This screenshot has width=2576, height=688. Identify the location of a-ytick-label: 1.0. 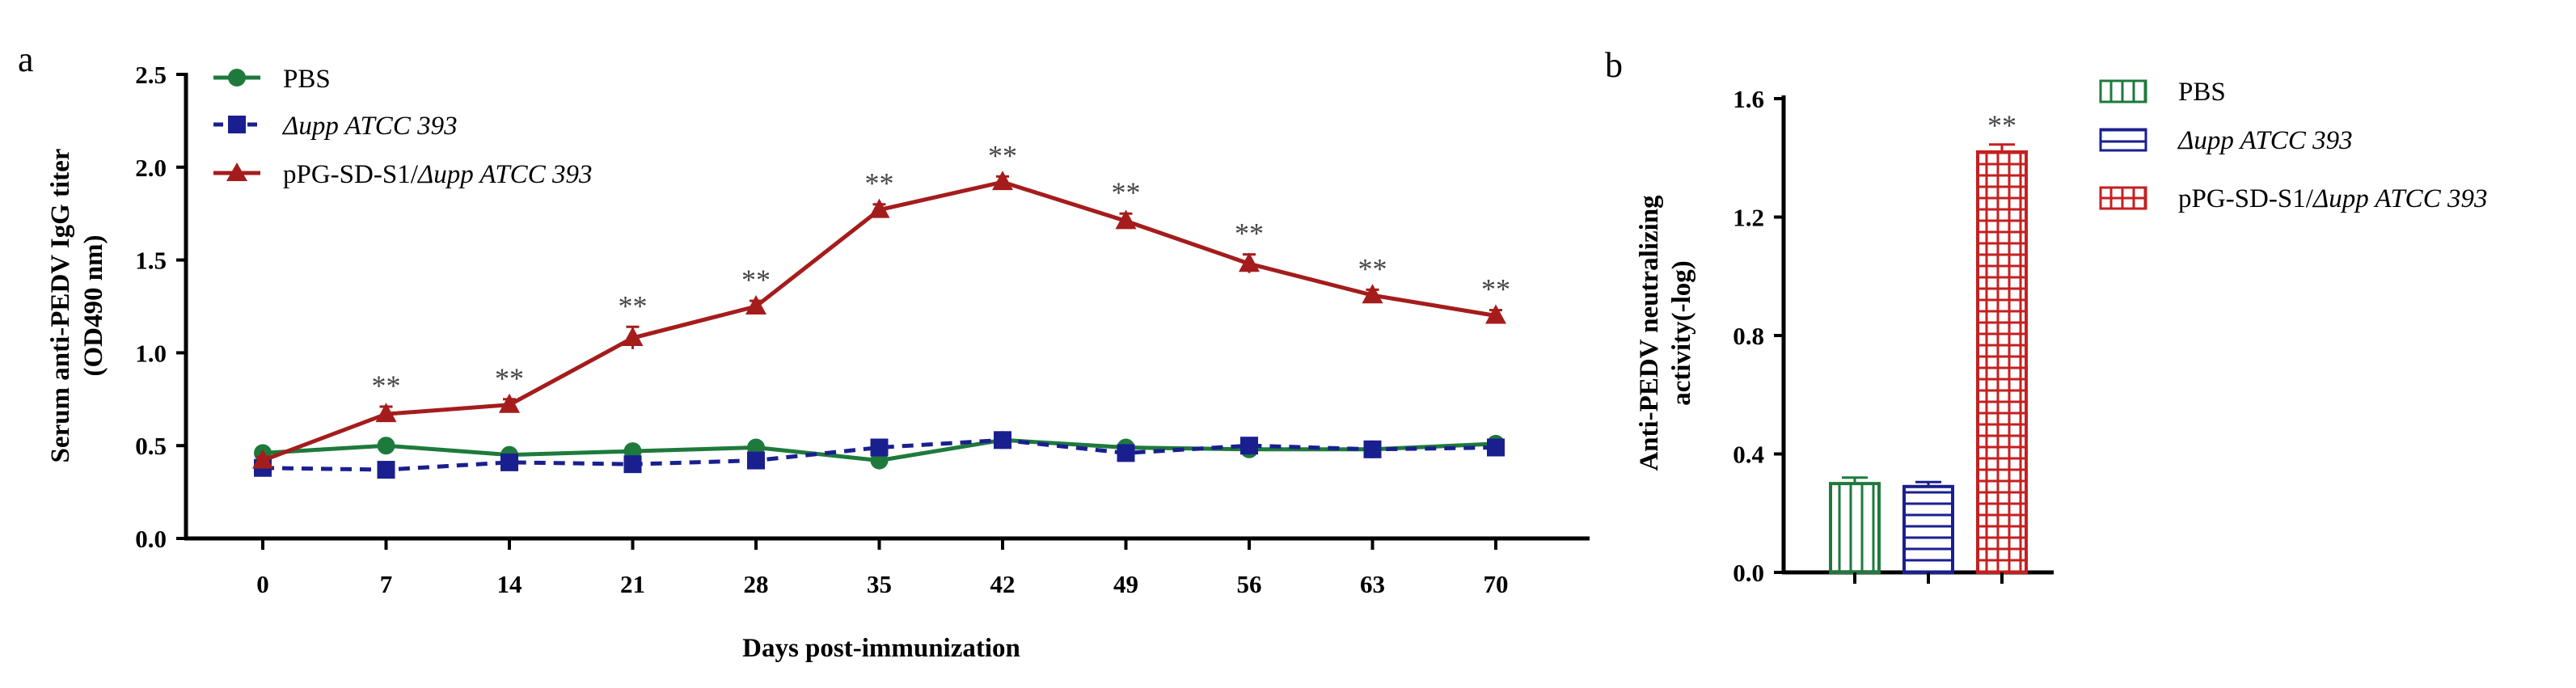
(151, 353).